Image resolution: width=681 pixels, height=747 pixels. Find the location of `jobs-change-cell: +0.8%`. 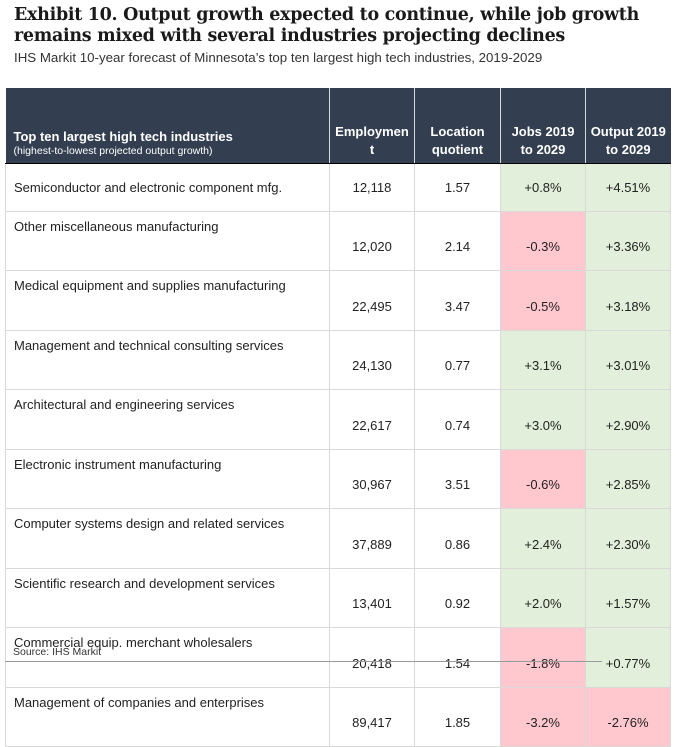

jobs-change-cell: +0.8% is located at coordinates (543, 187).